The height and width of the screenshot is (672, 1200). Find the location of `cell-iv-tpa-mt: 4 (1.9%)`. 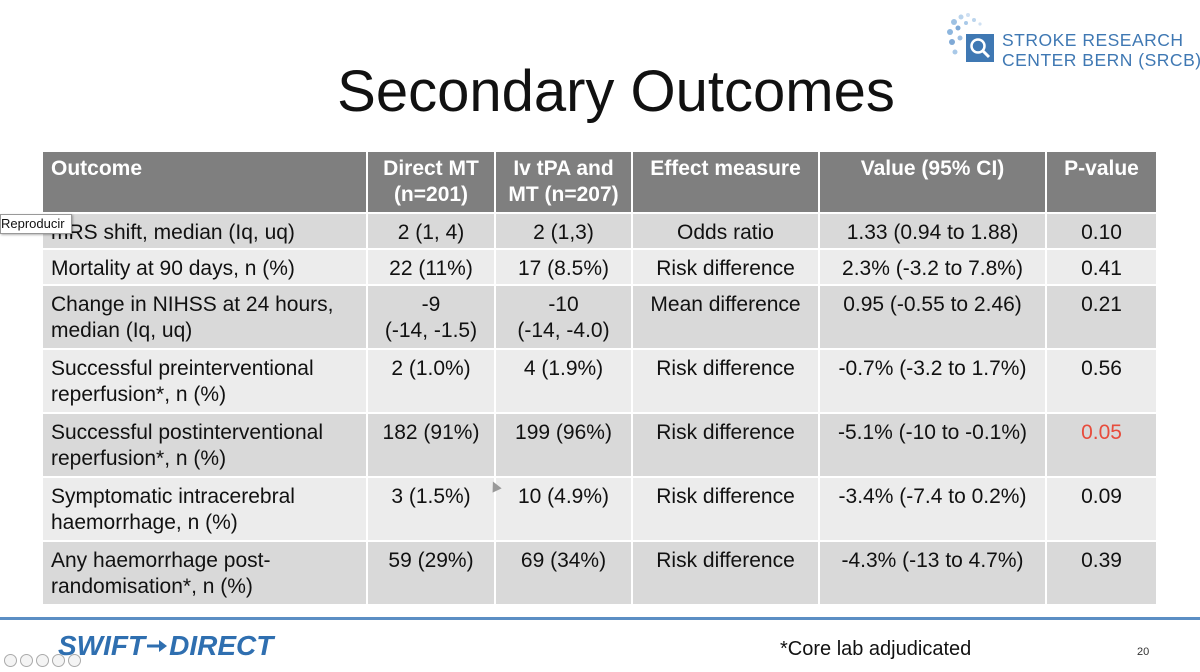

cell-iv-tpa-mt: 4 (1.9%) is located at coordinates (563, 381).